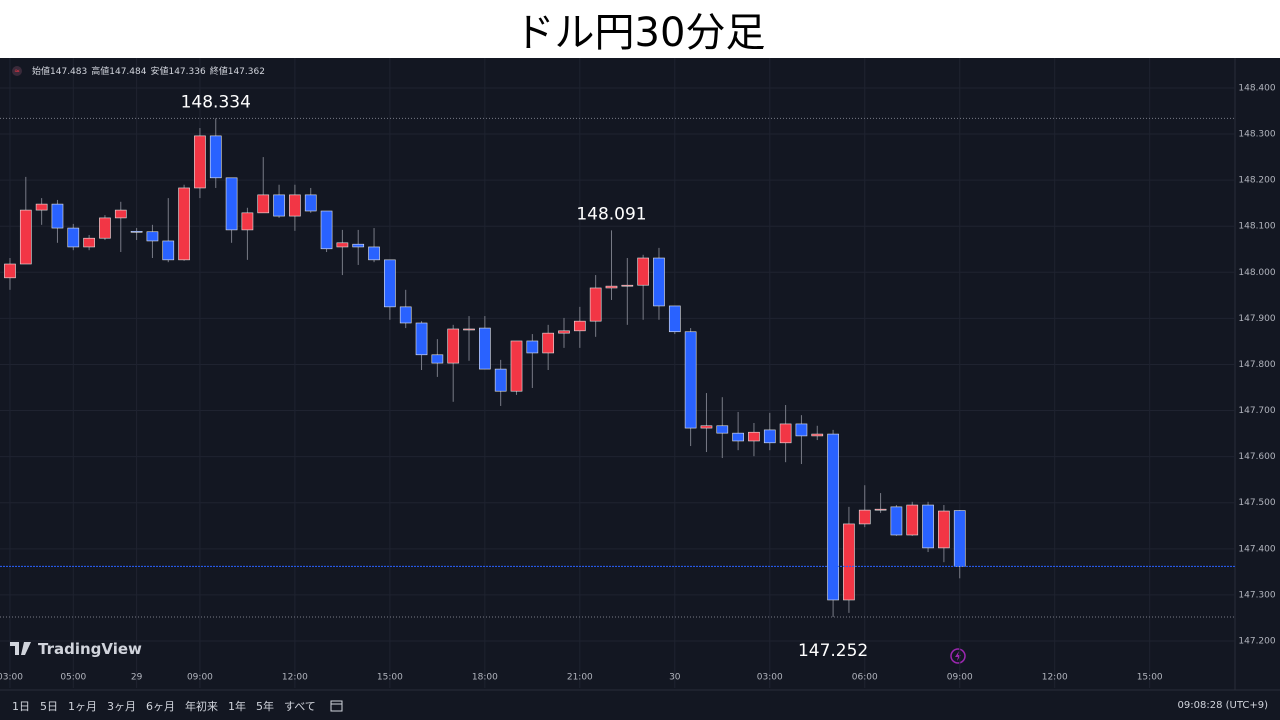  Describe the element at coordinates (41, 72) in the screenshot. I see `legend-label: 始値` at that location.